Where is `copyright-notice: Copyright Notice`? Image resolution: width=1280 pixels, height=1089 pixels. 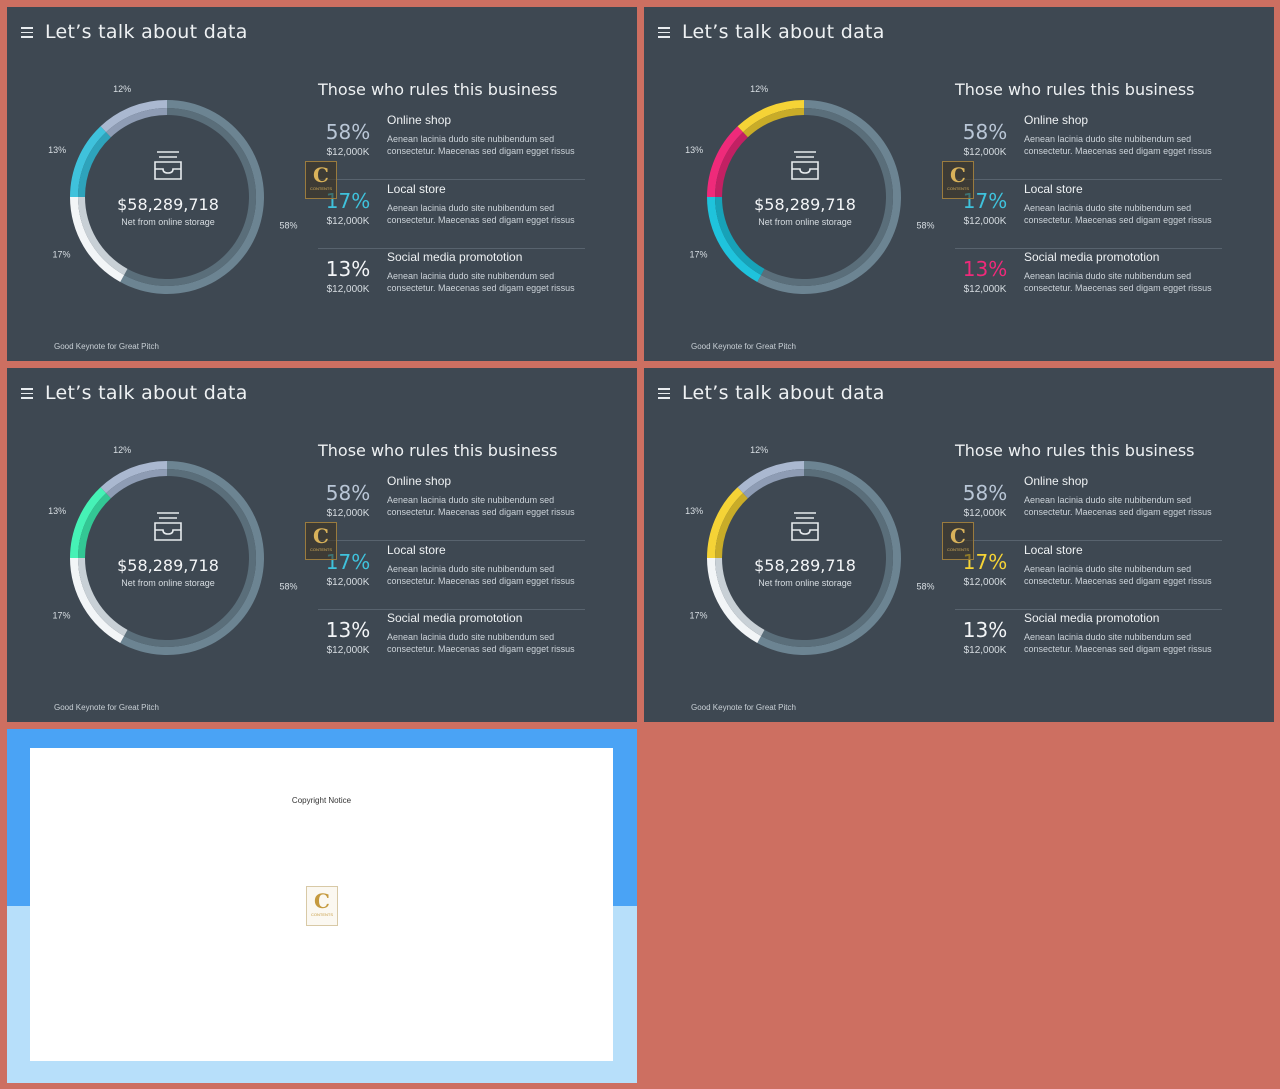 copyright-notice: Copyright Notice is located at coordinates (321, 800).